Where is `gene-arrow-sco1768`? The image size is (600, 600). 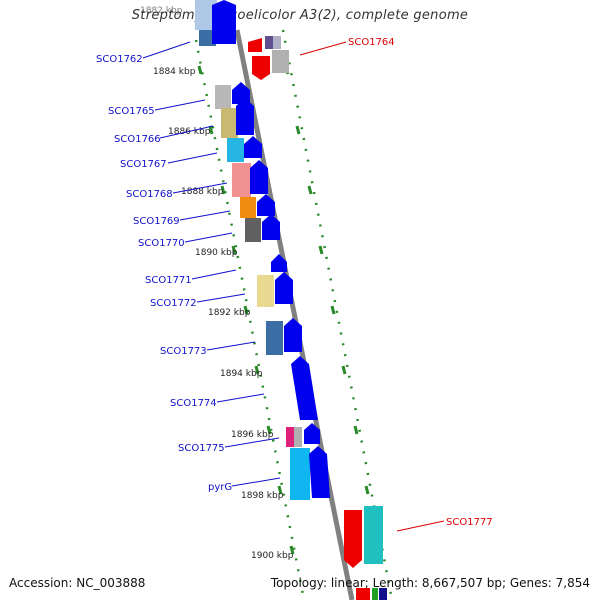
gene-arrow-sco1768 is located at coordinates (259, 177).